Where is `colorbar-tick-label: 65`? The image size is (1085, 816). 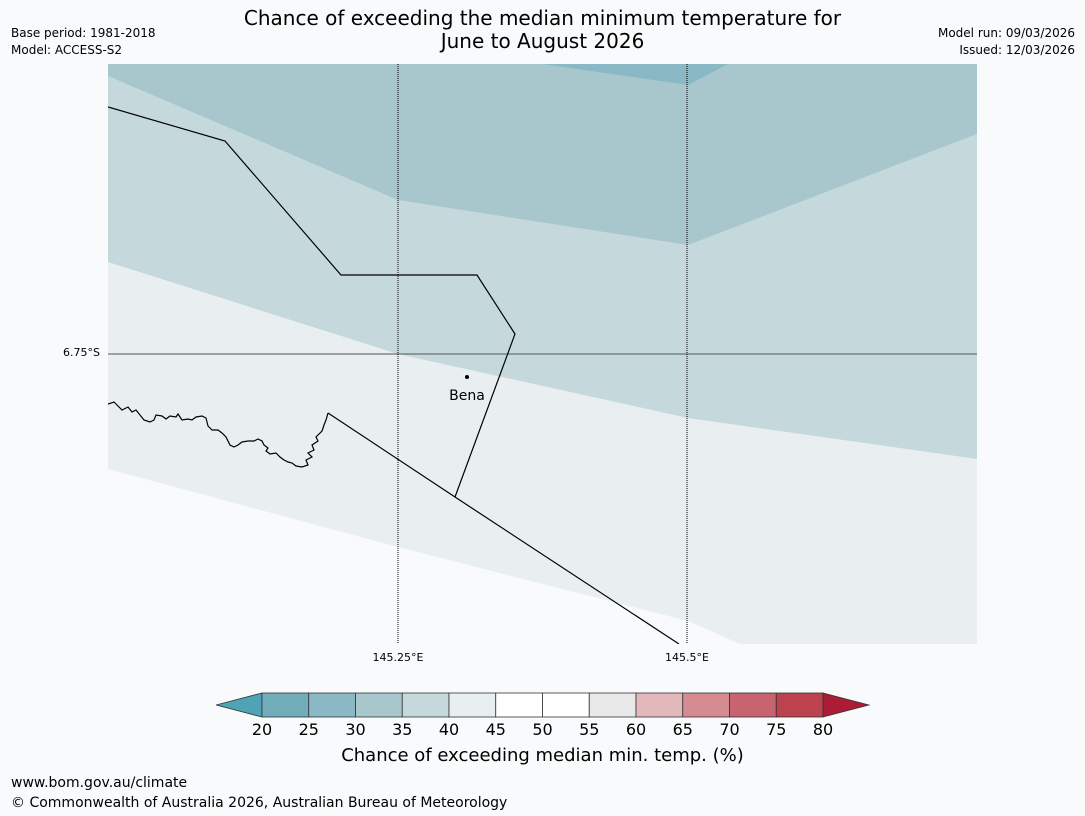
colorbar-tick-label: 65 is located at coordinates (682, 729).